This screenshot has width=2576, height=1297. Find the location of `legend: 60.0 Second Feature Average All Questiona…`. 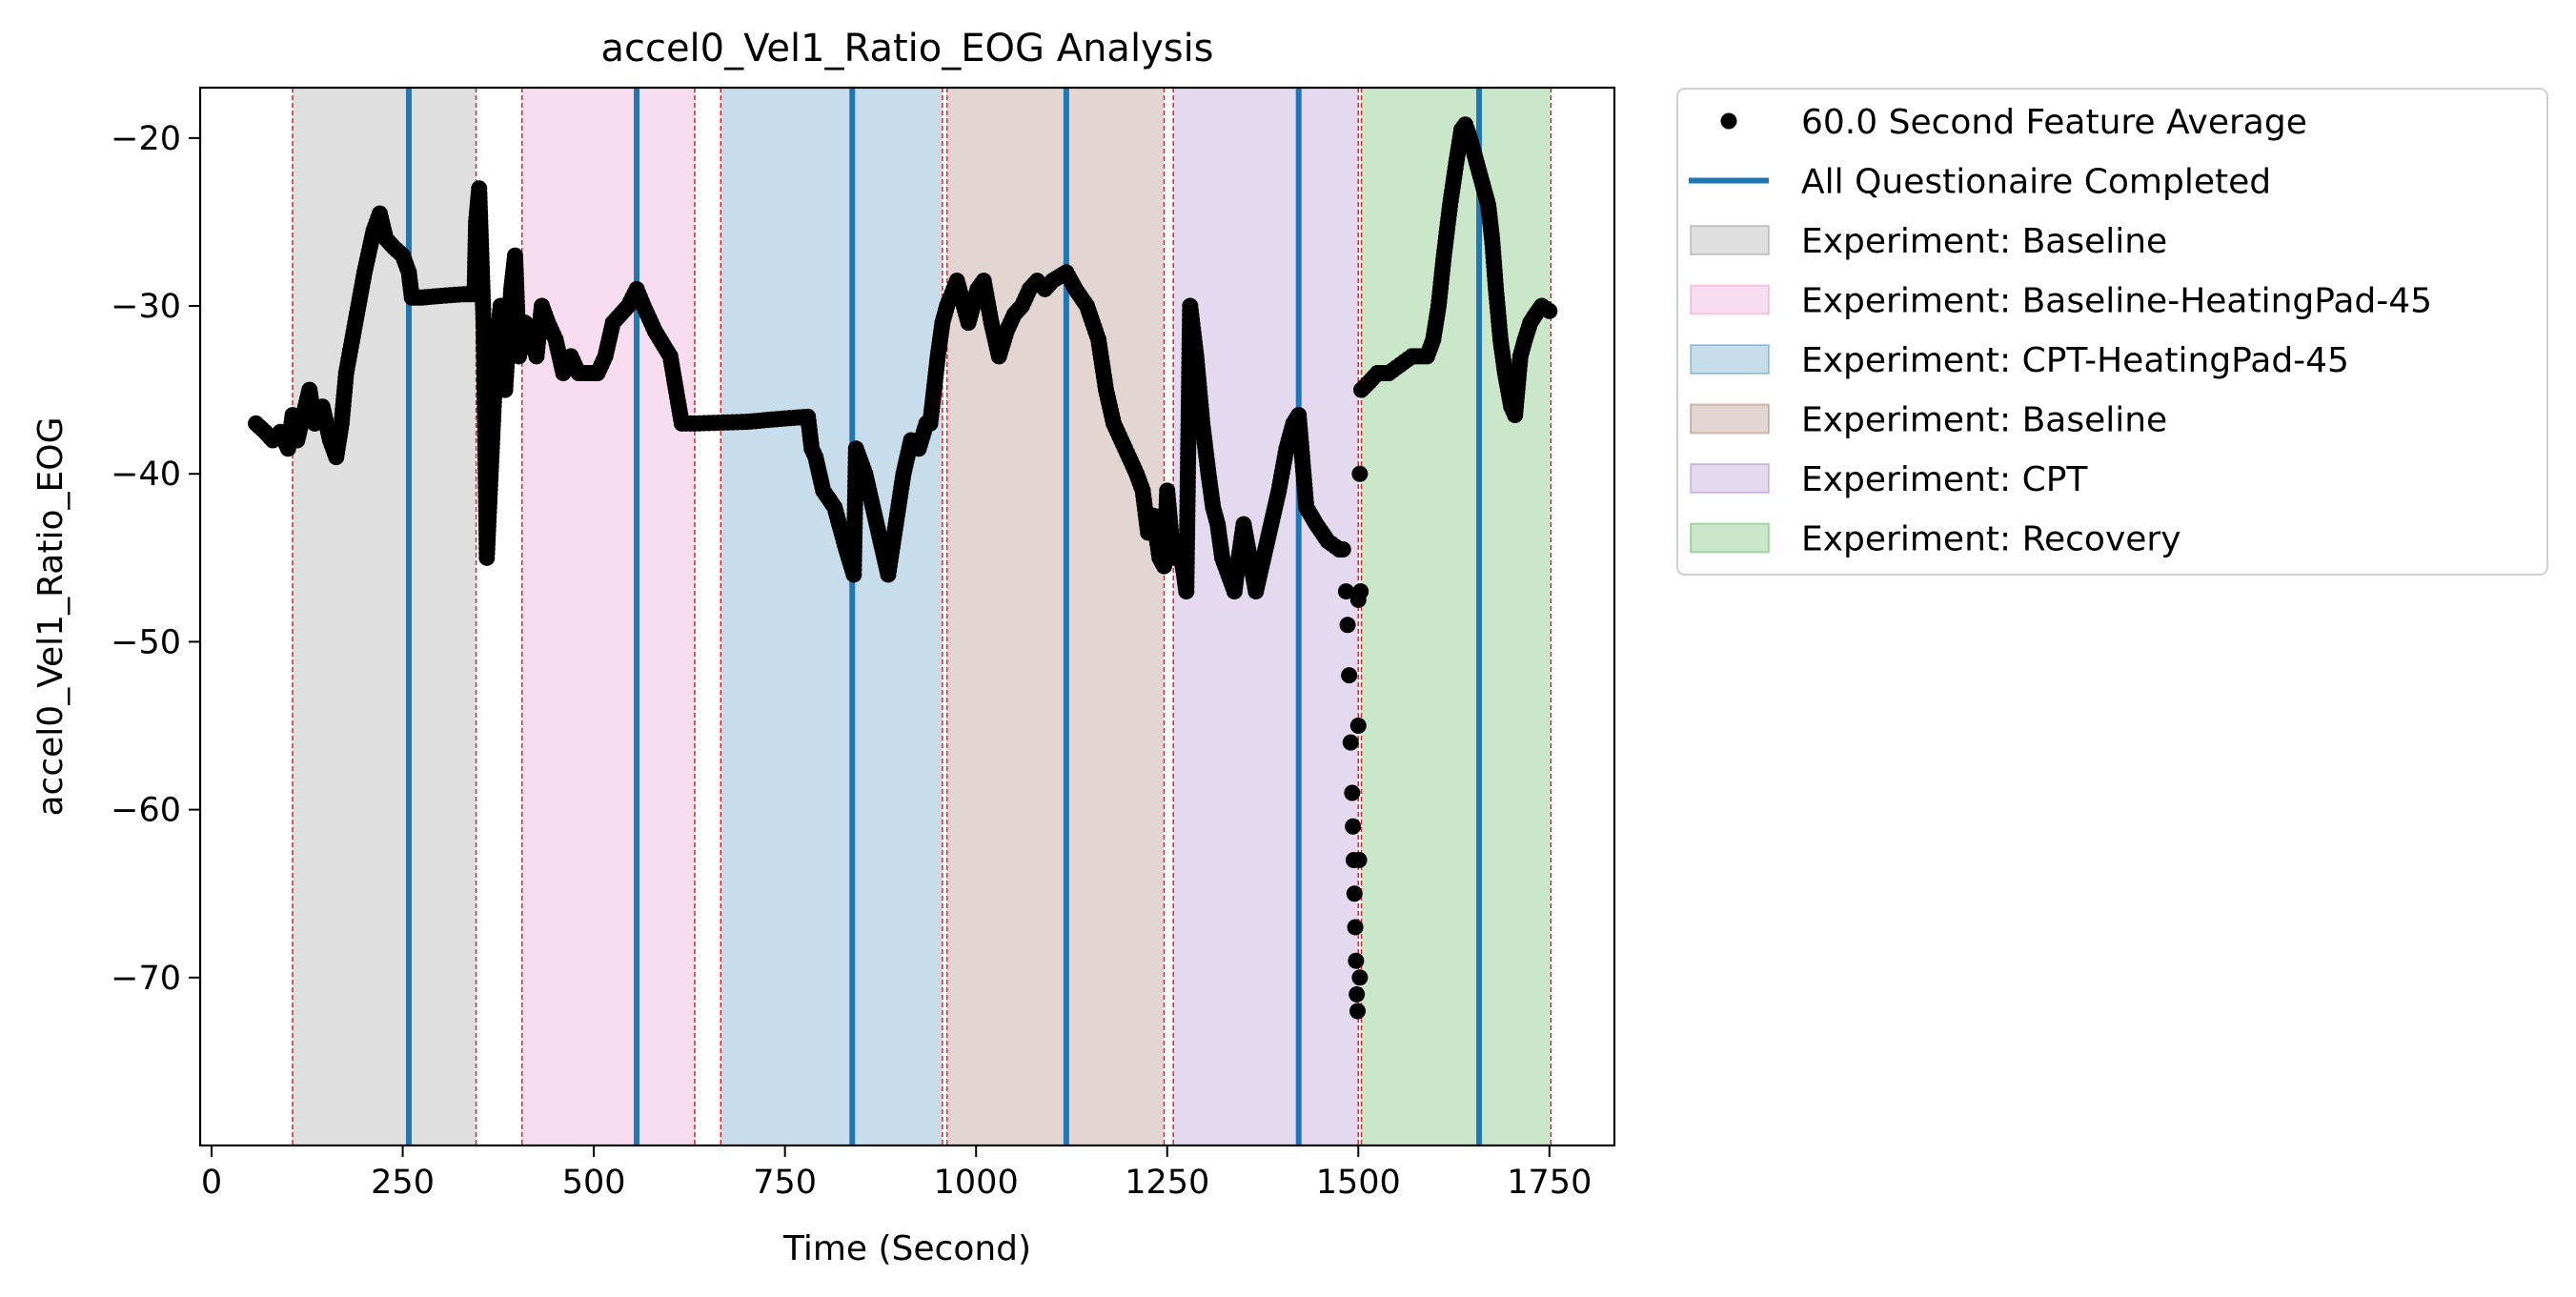

legend: 60.0 Second Feature Average All Questiona… is located at coordinates (2112, 332).